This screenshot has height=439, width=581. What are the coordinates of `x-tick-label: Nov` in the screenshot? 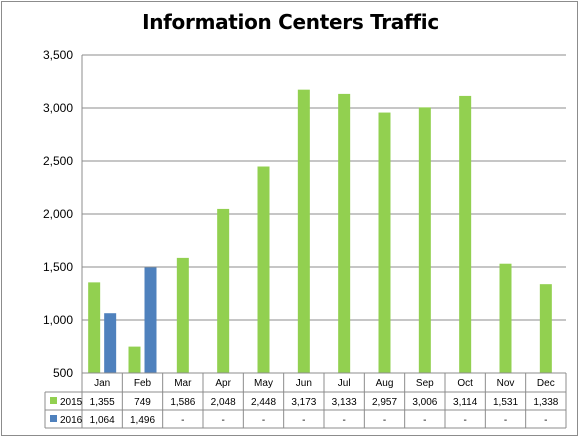 It's located at (506, 383).